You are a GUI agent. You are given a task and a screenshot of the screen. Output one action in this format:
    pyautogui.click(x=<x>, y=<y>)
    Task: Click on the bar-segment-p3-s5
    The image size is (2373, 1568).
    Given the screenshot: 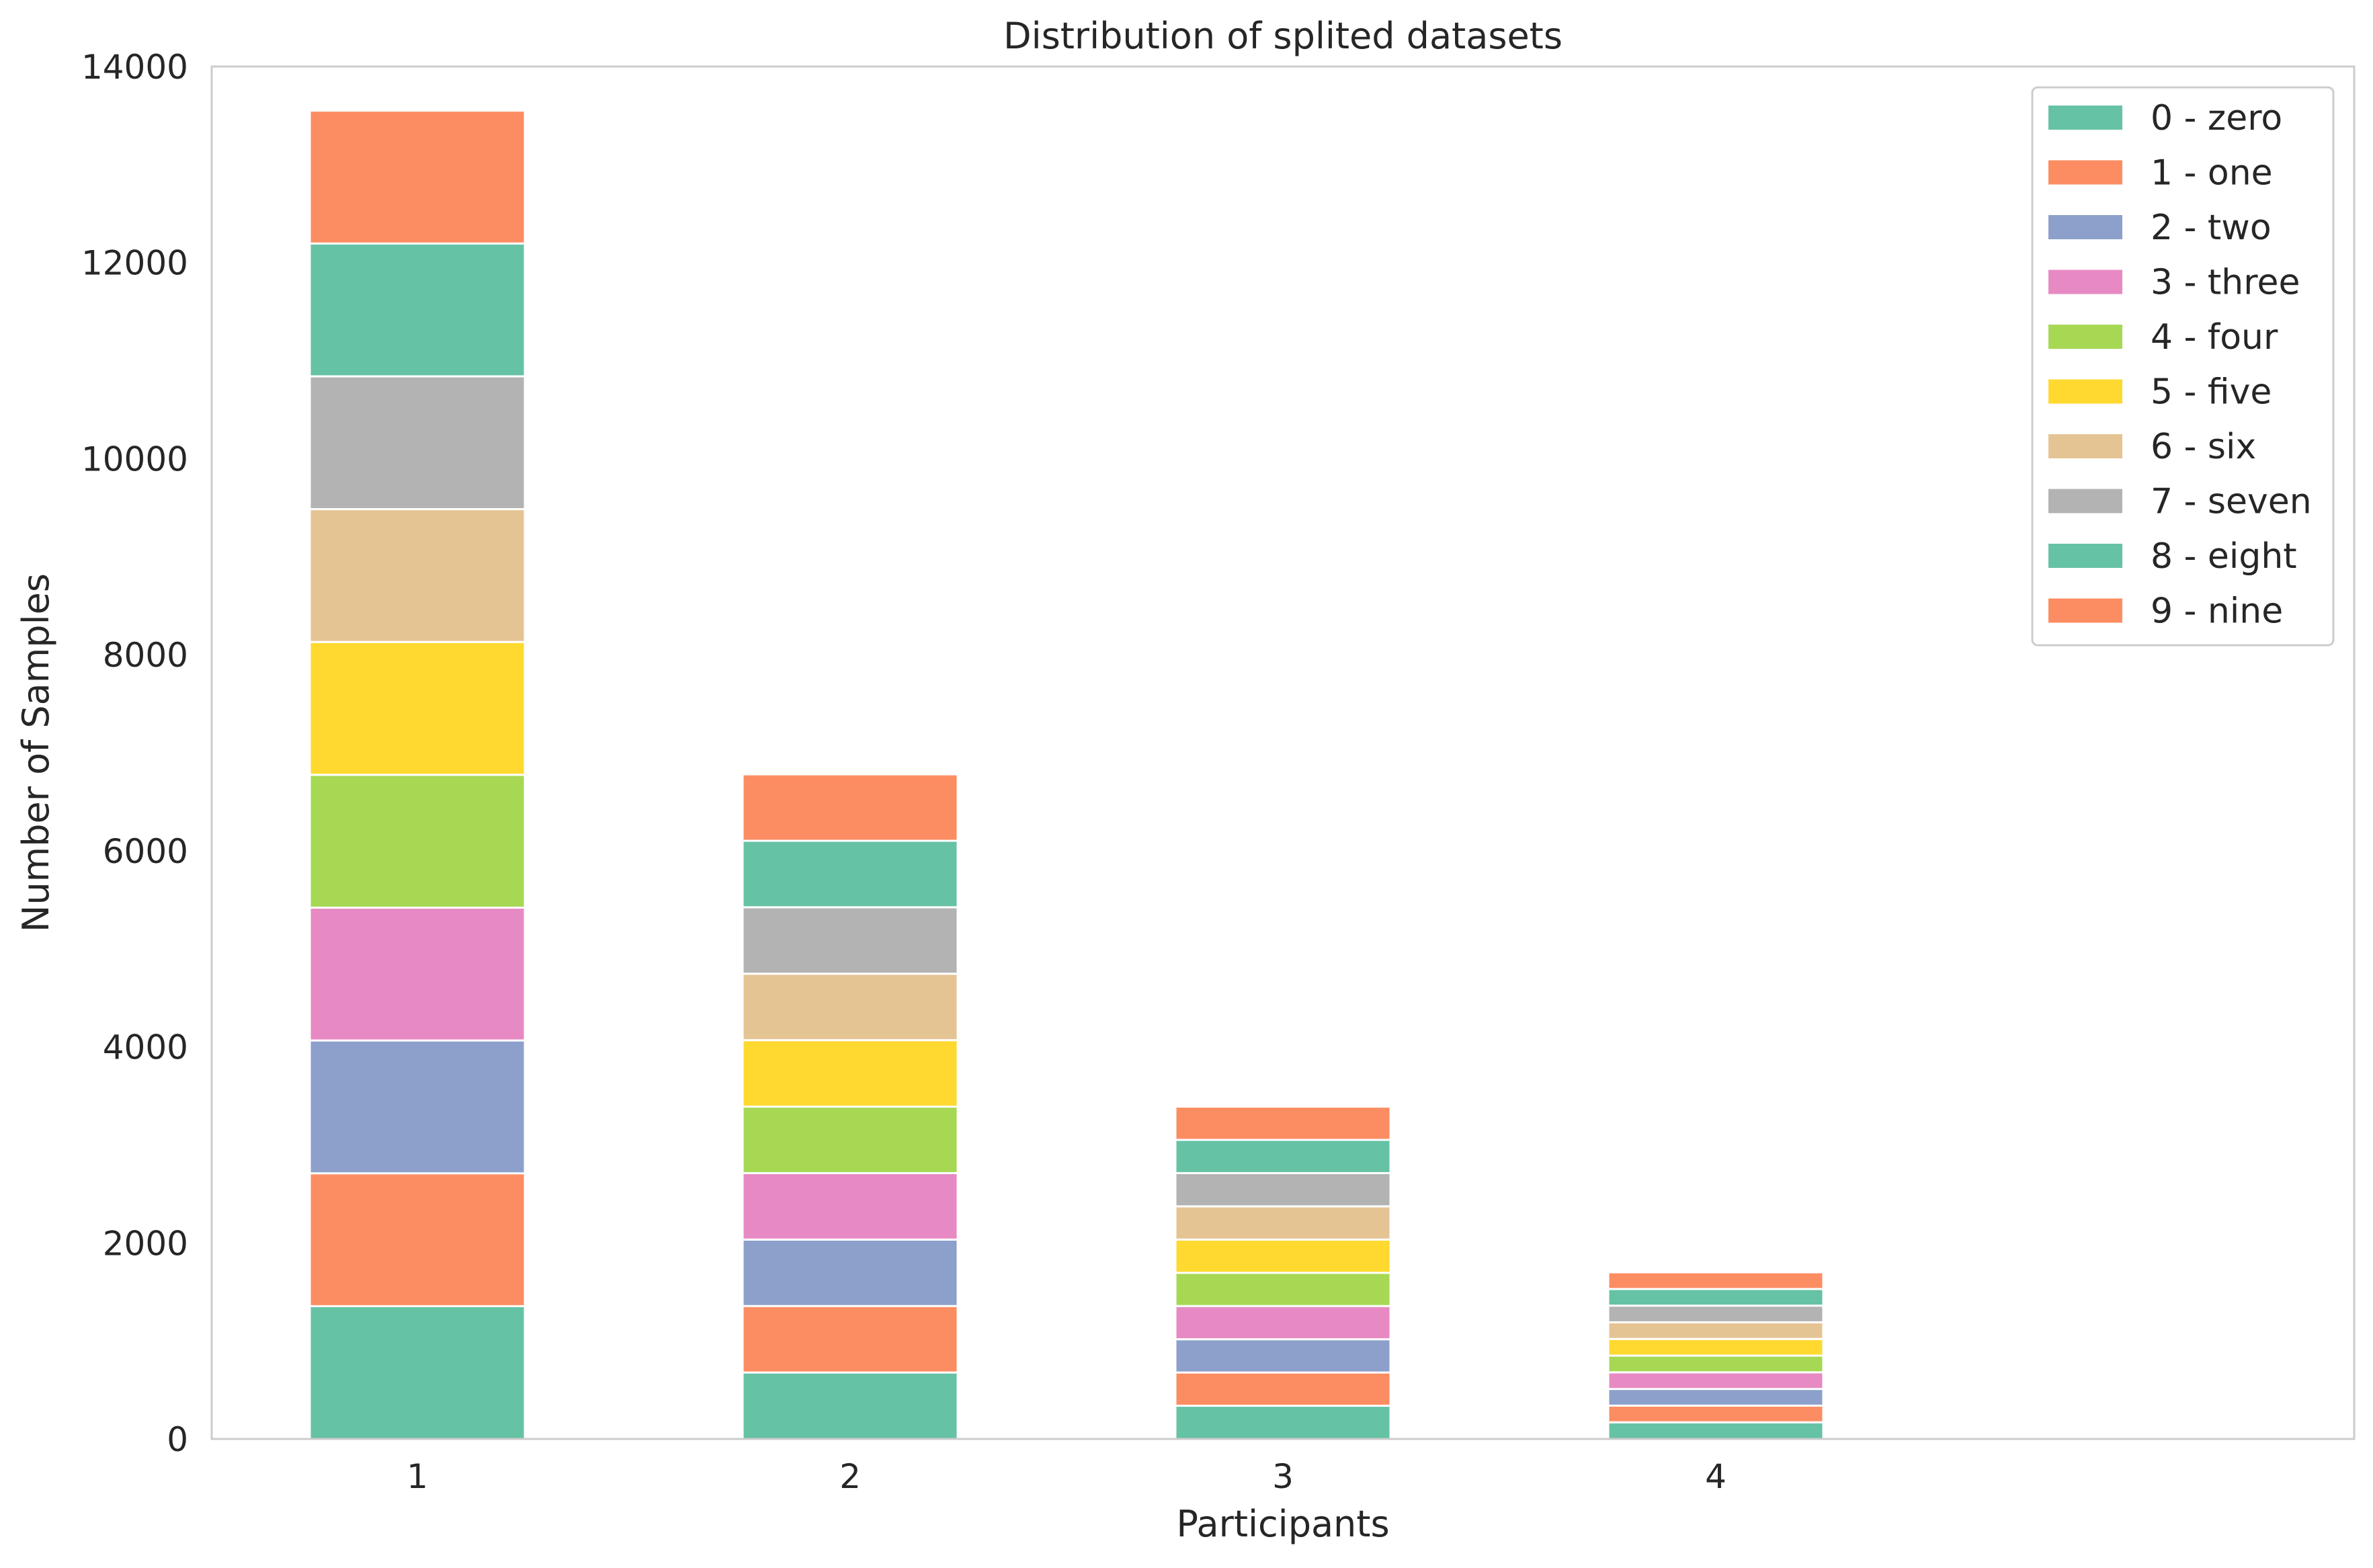 What is the action you would take?
    pyautogui.click(x=1283, y=1256)
    